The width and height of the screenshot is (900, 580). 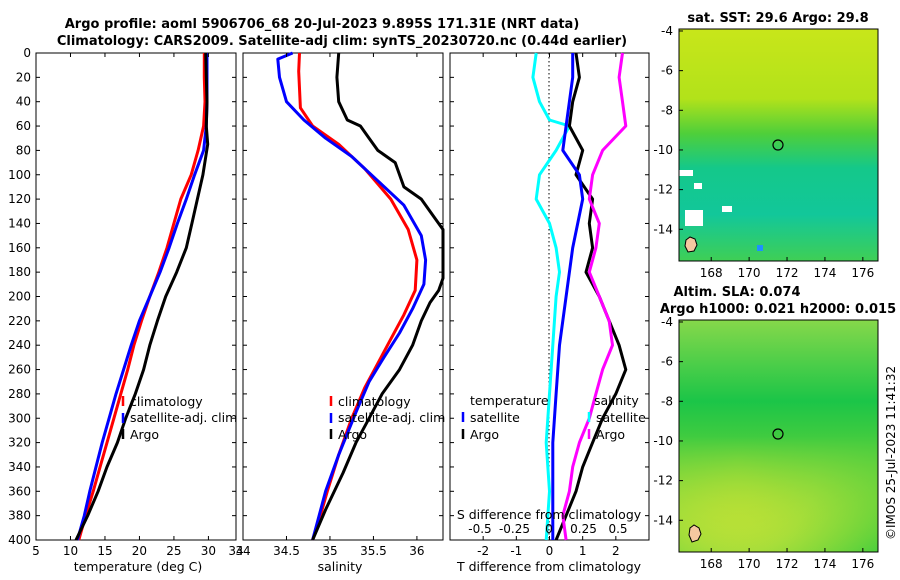 I want to click on x-tick-label: -0.5, so click(x=479, y=529).